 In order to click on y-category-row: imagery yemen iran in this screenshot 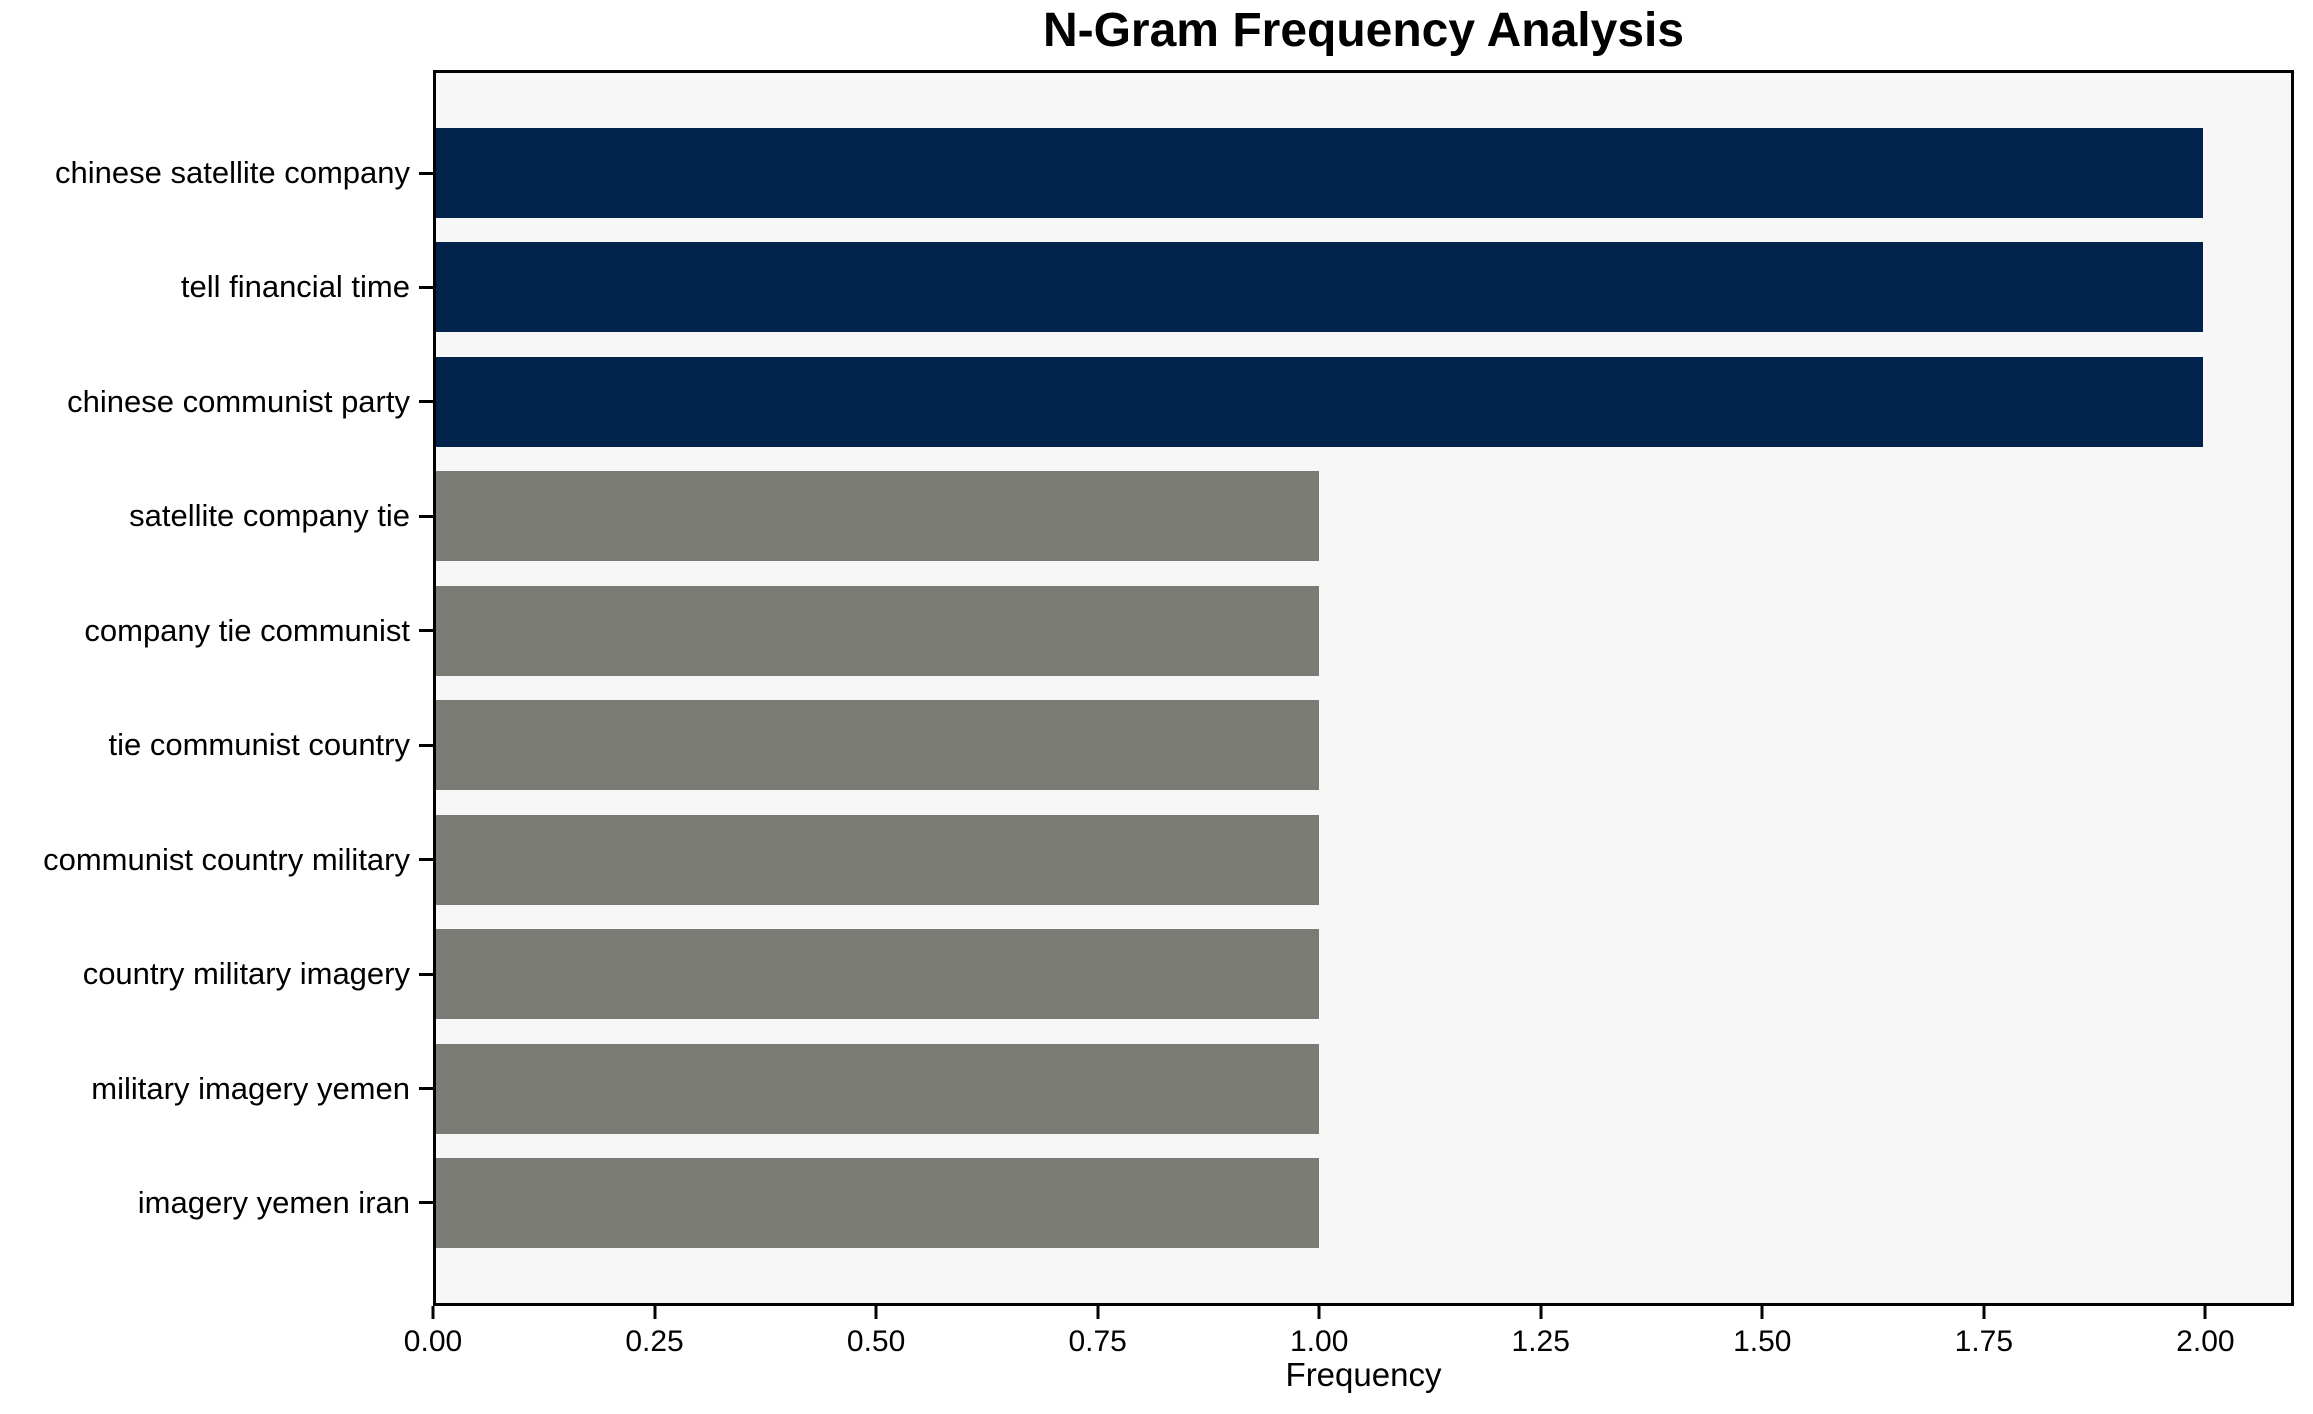, I will do `click(216, 1203)`.